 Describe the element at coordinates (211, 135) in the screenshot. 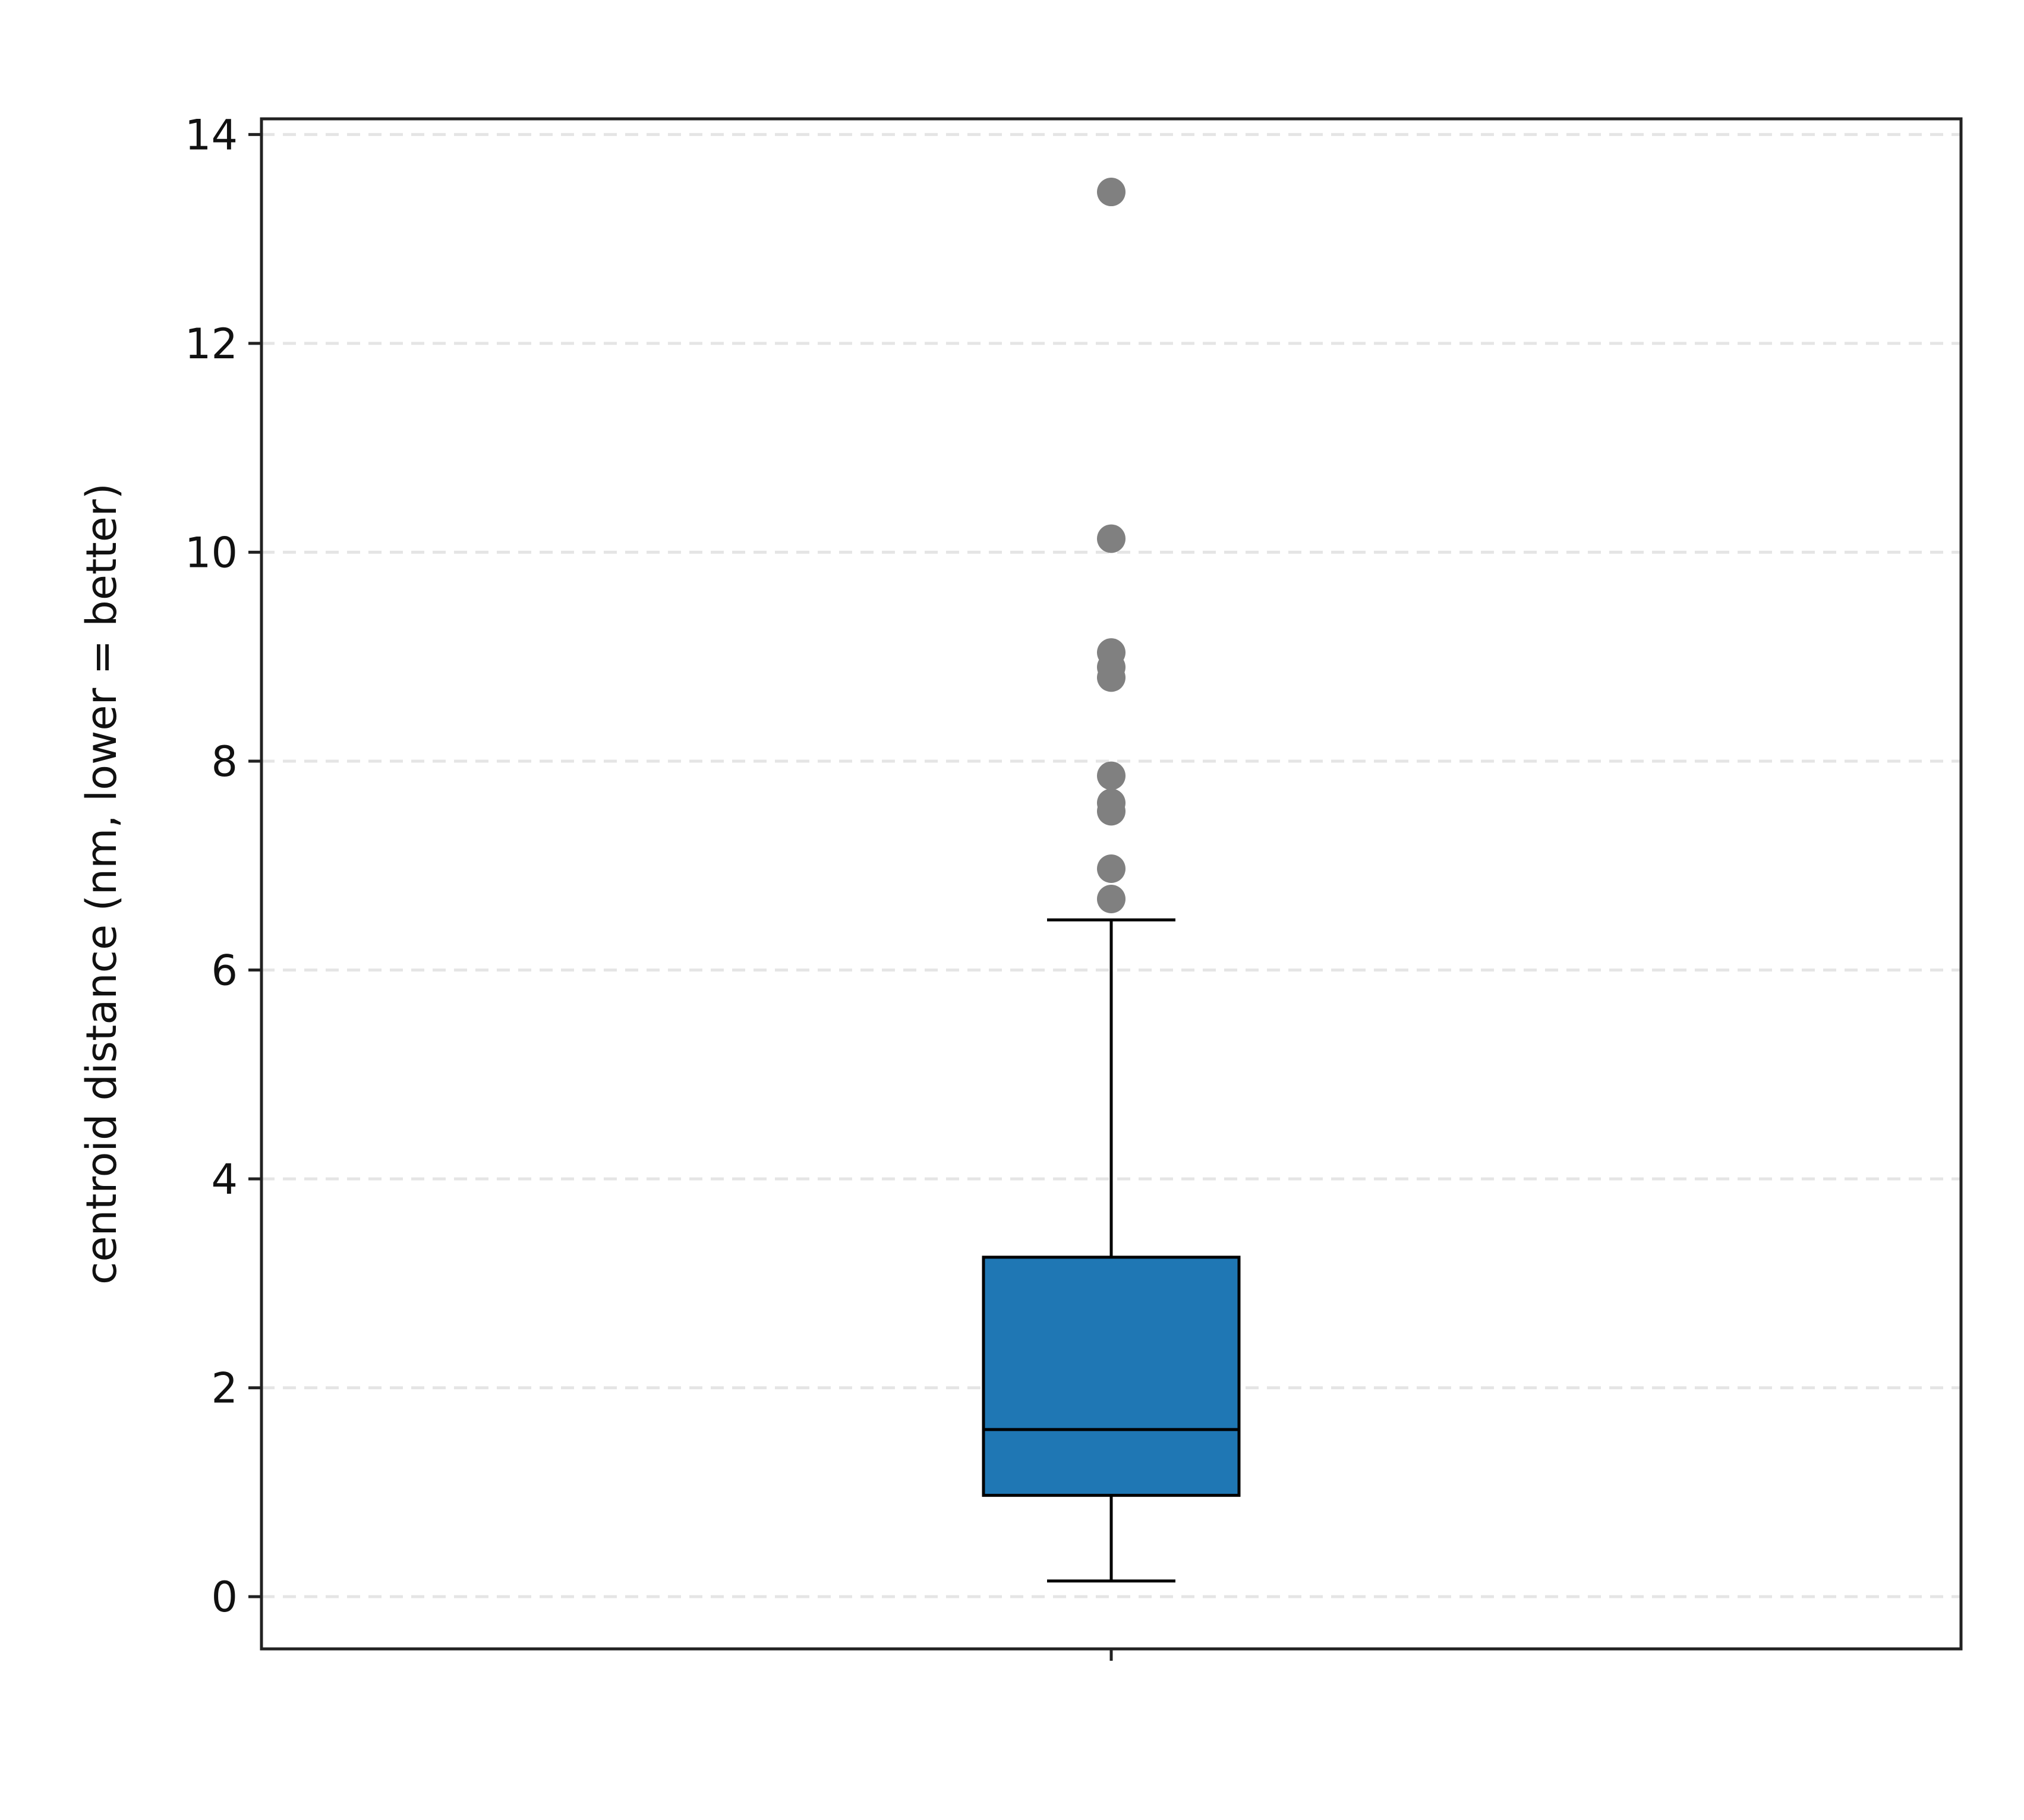

I see `y-tick-label: 14` at that location.